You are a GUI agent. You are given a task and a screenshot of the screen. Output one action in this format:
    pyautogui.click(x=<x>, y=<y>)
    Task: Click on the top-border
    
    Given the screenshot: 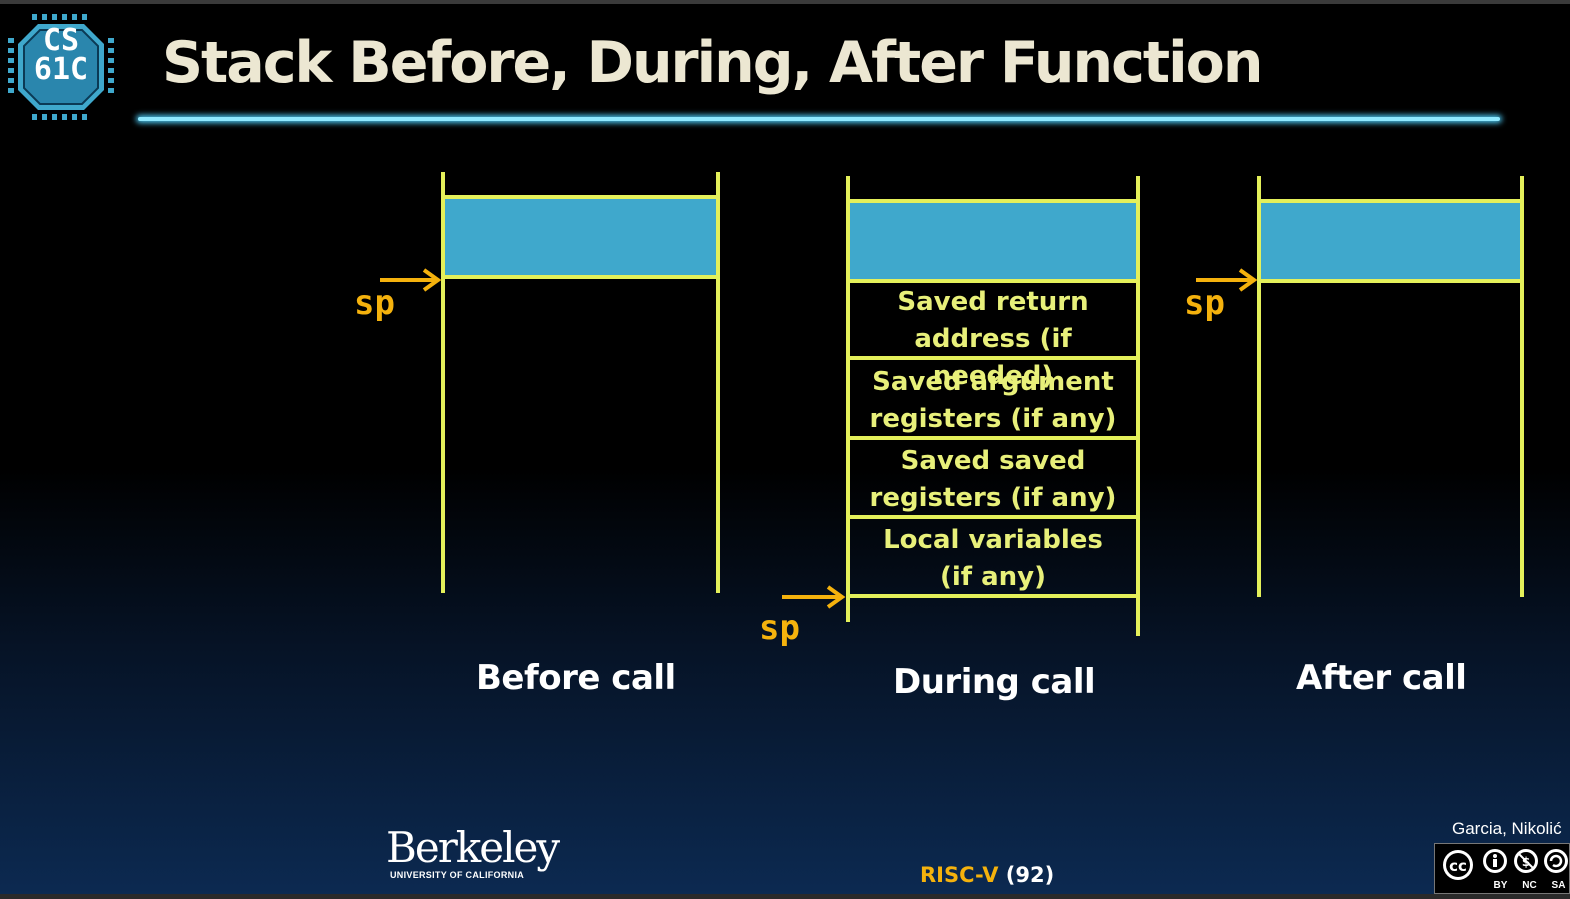 What is the action you would take?
    pyautogui.click(x=785, y=2)
    